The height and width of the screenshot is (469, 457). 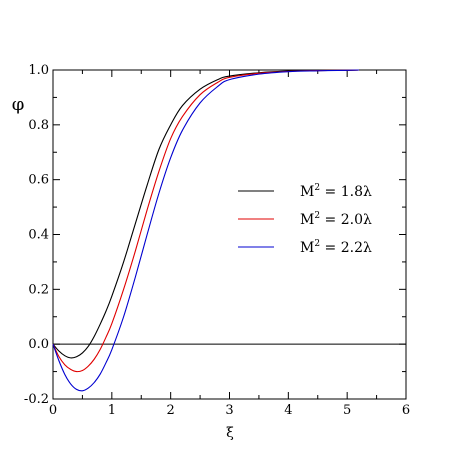 What do you see at coordinates (38, 180) in the screenshot?
I see `y-tick-label: 0.6` at bounding box center [38, 180].